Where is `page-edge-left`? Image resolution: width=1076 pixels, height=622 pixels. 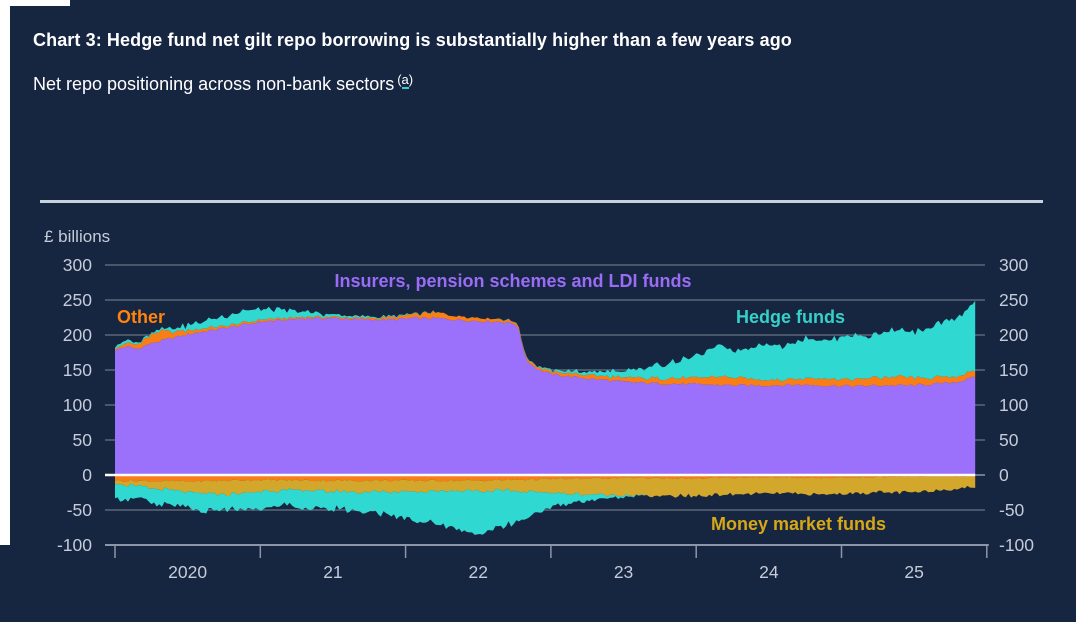 page-edge-left is located at coordinates (5, 272).